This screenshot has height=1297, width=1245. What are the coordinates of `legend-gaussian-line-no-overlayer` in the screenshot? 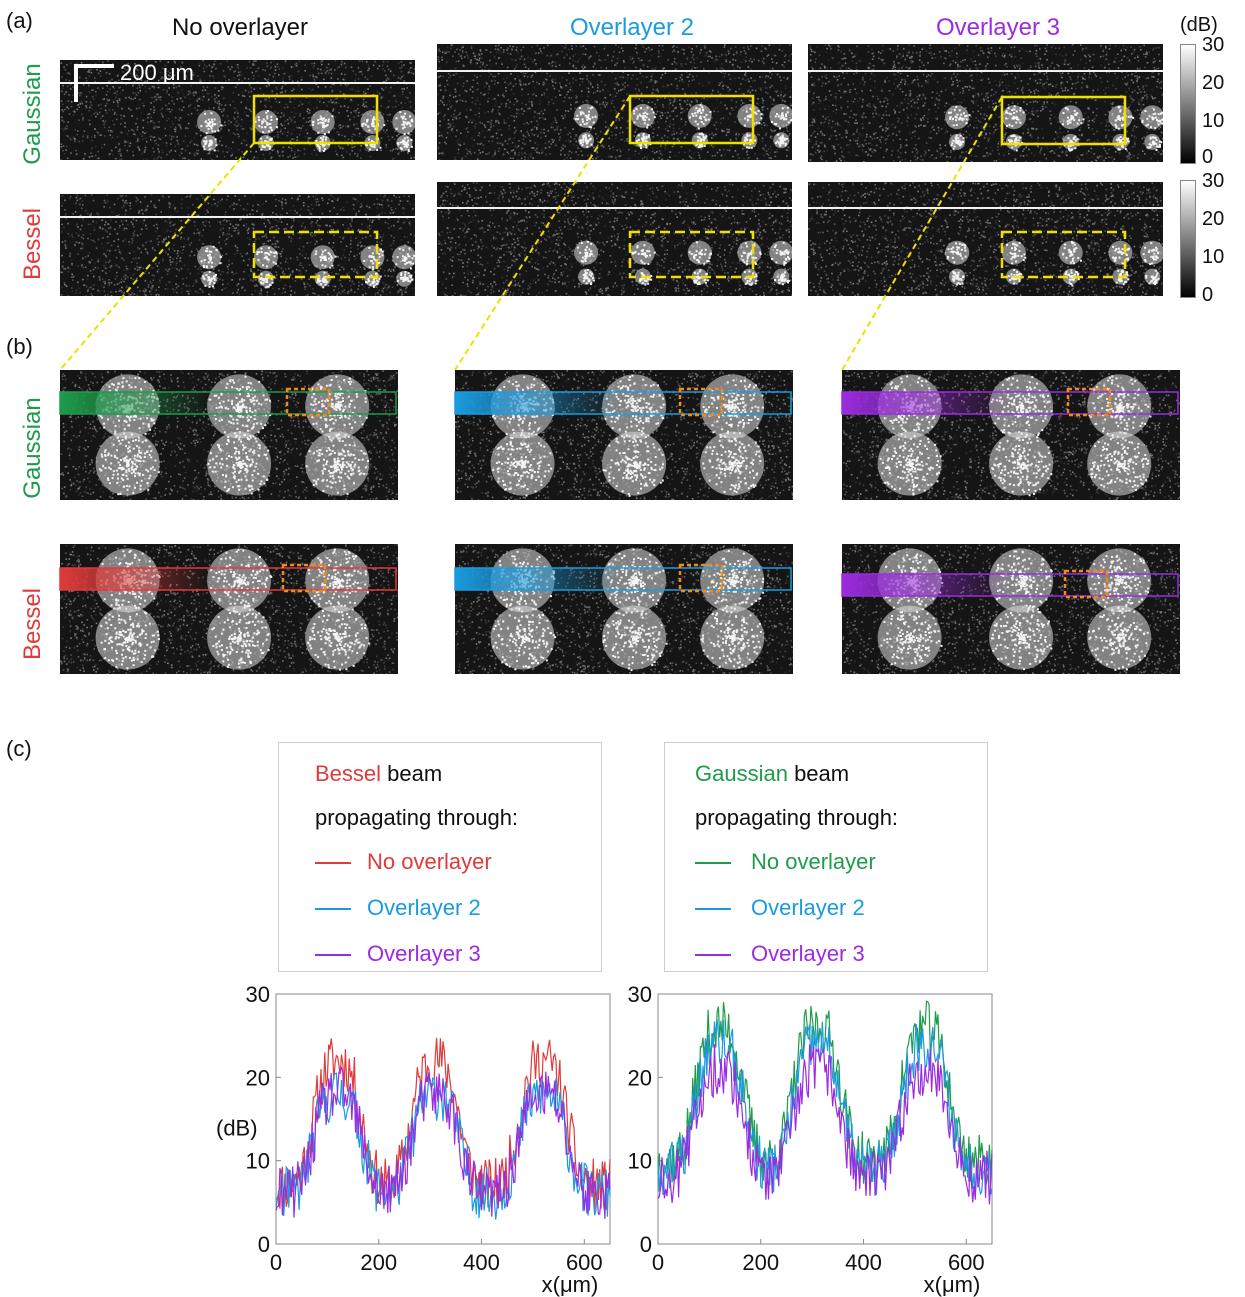 It's located at (713, 863).